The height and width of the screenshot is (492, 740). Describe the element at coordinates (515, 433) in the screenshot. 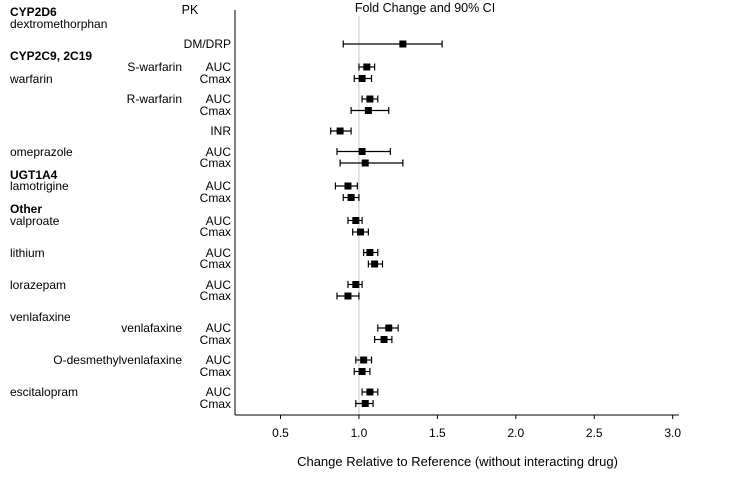

I see `x-tick-label: 2.0` at that location.